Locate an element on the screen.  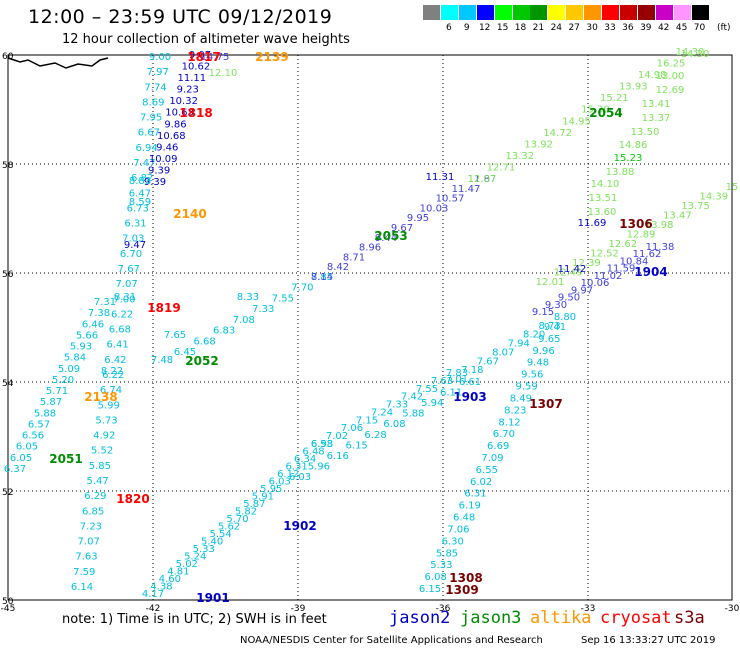
swh-value: 9.96 is located at coordinates (544, 351).